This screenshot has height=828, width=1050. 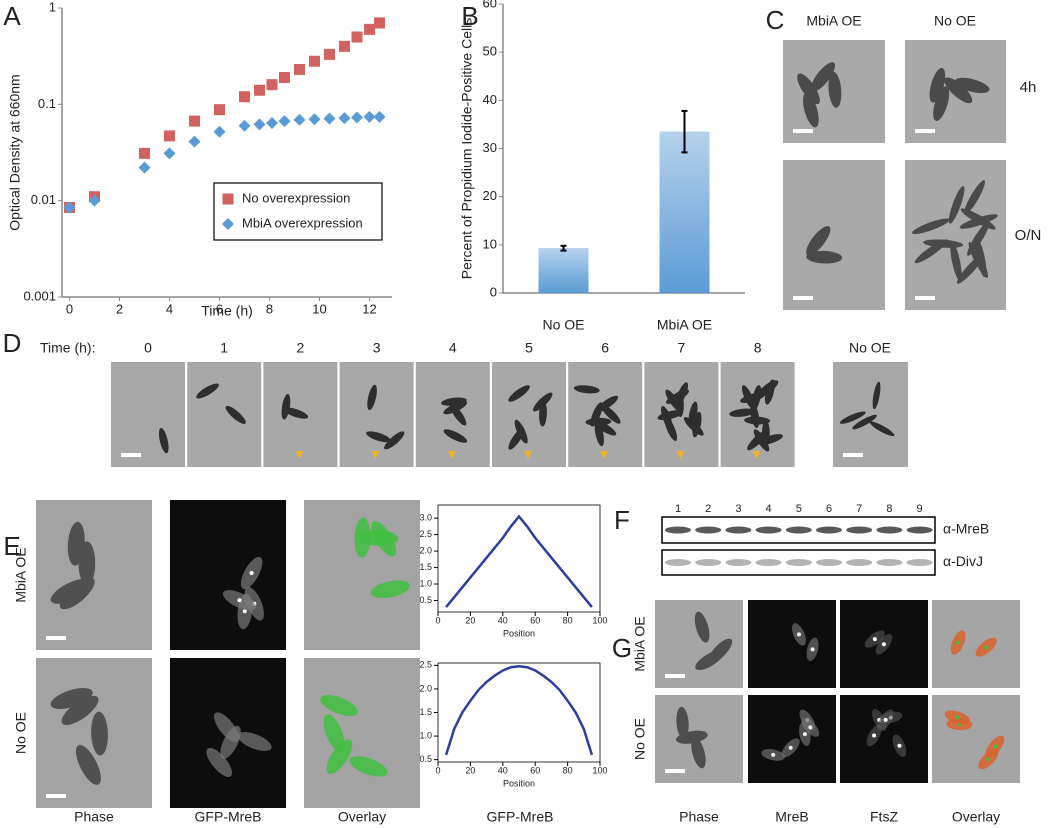 I want to click on x-tick-label: 4, so click(x=169, y=308).